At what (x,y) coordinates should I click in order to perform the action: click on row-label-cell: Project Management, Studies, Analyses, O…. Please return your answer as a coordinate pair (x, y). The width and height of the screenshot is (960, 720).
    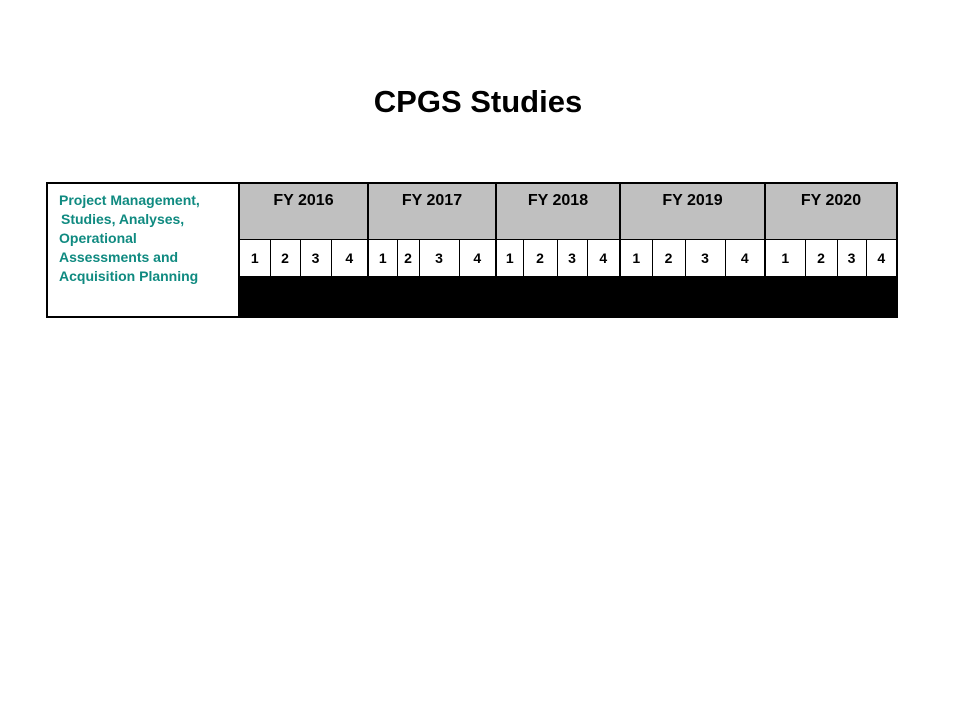
    Looking at the image, I should click on (143, 250).